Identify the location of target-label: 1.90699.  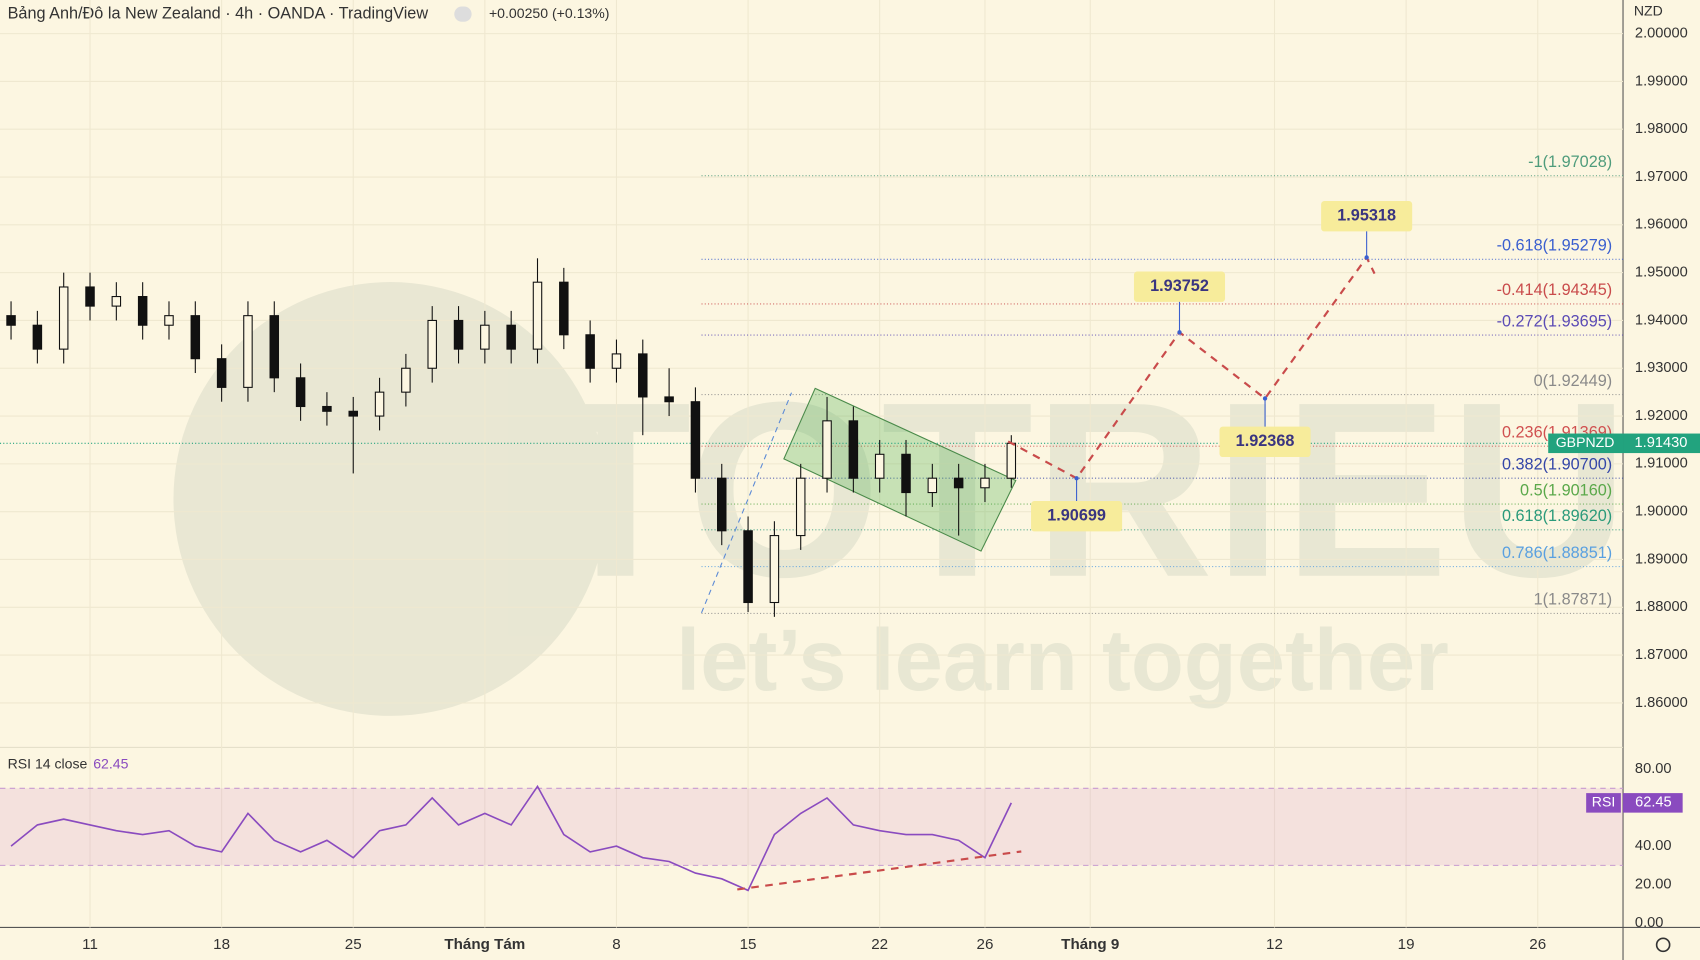
(1076, 516).